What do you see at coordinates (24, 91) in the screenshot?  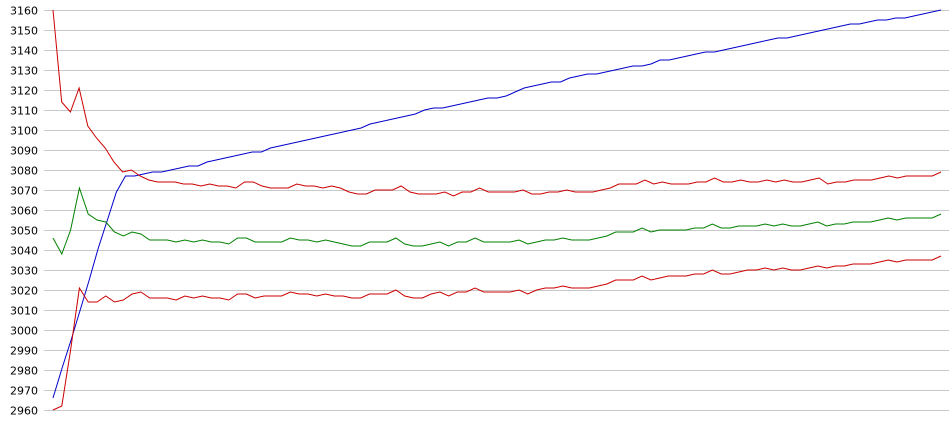 I see `y-tick-label: 3120` at bounding box center [24, 91].